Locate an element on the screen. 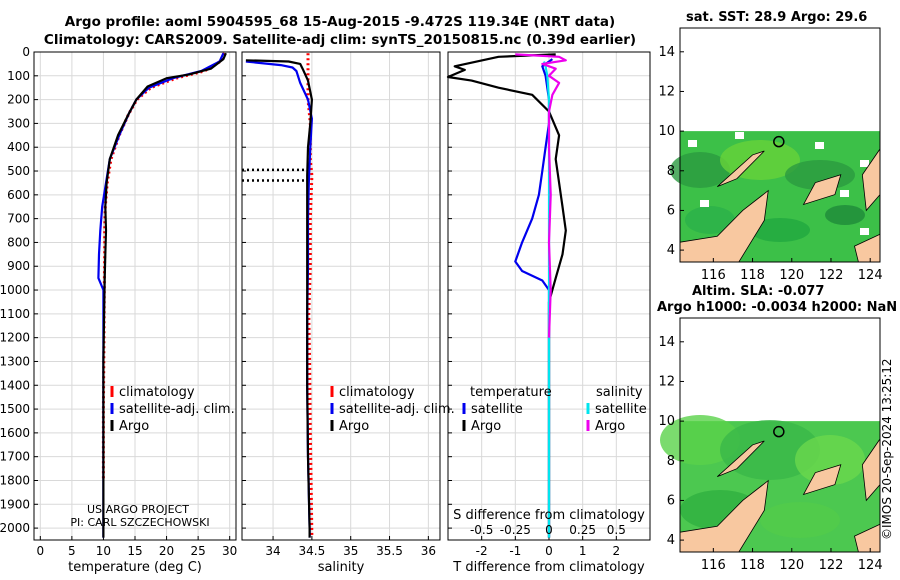 The image size is (900, 580). x-tick-label: 34 is located at coordinates (272, 551).